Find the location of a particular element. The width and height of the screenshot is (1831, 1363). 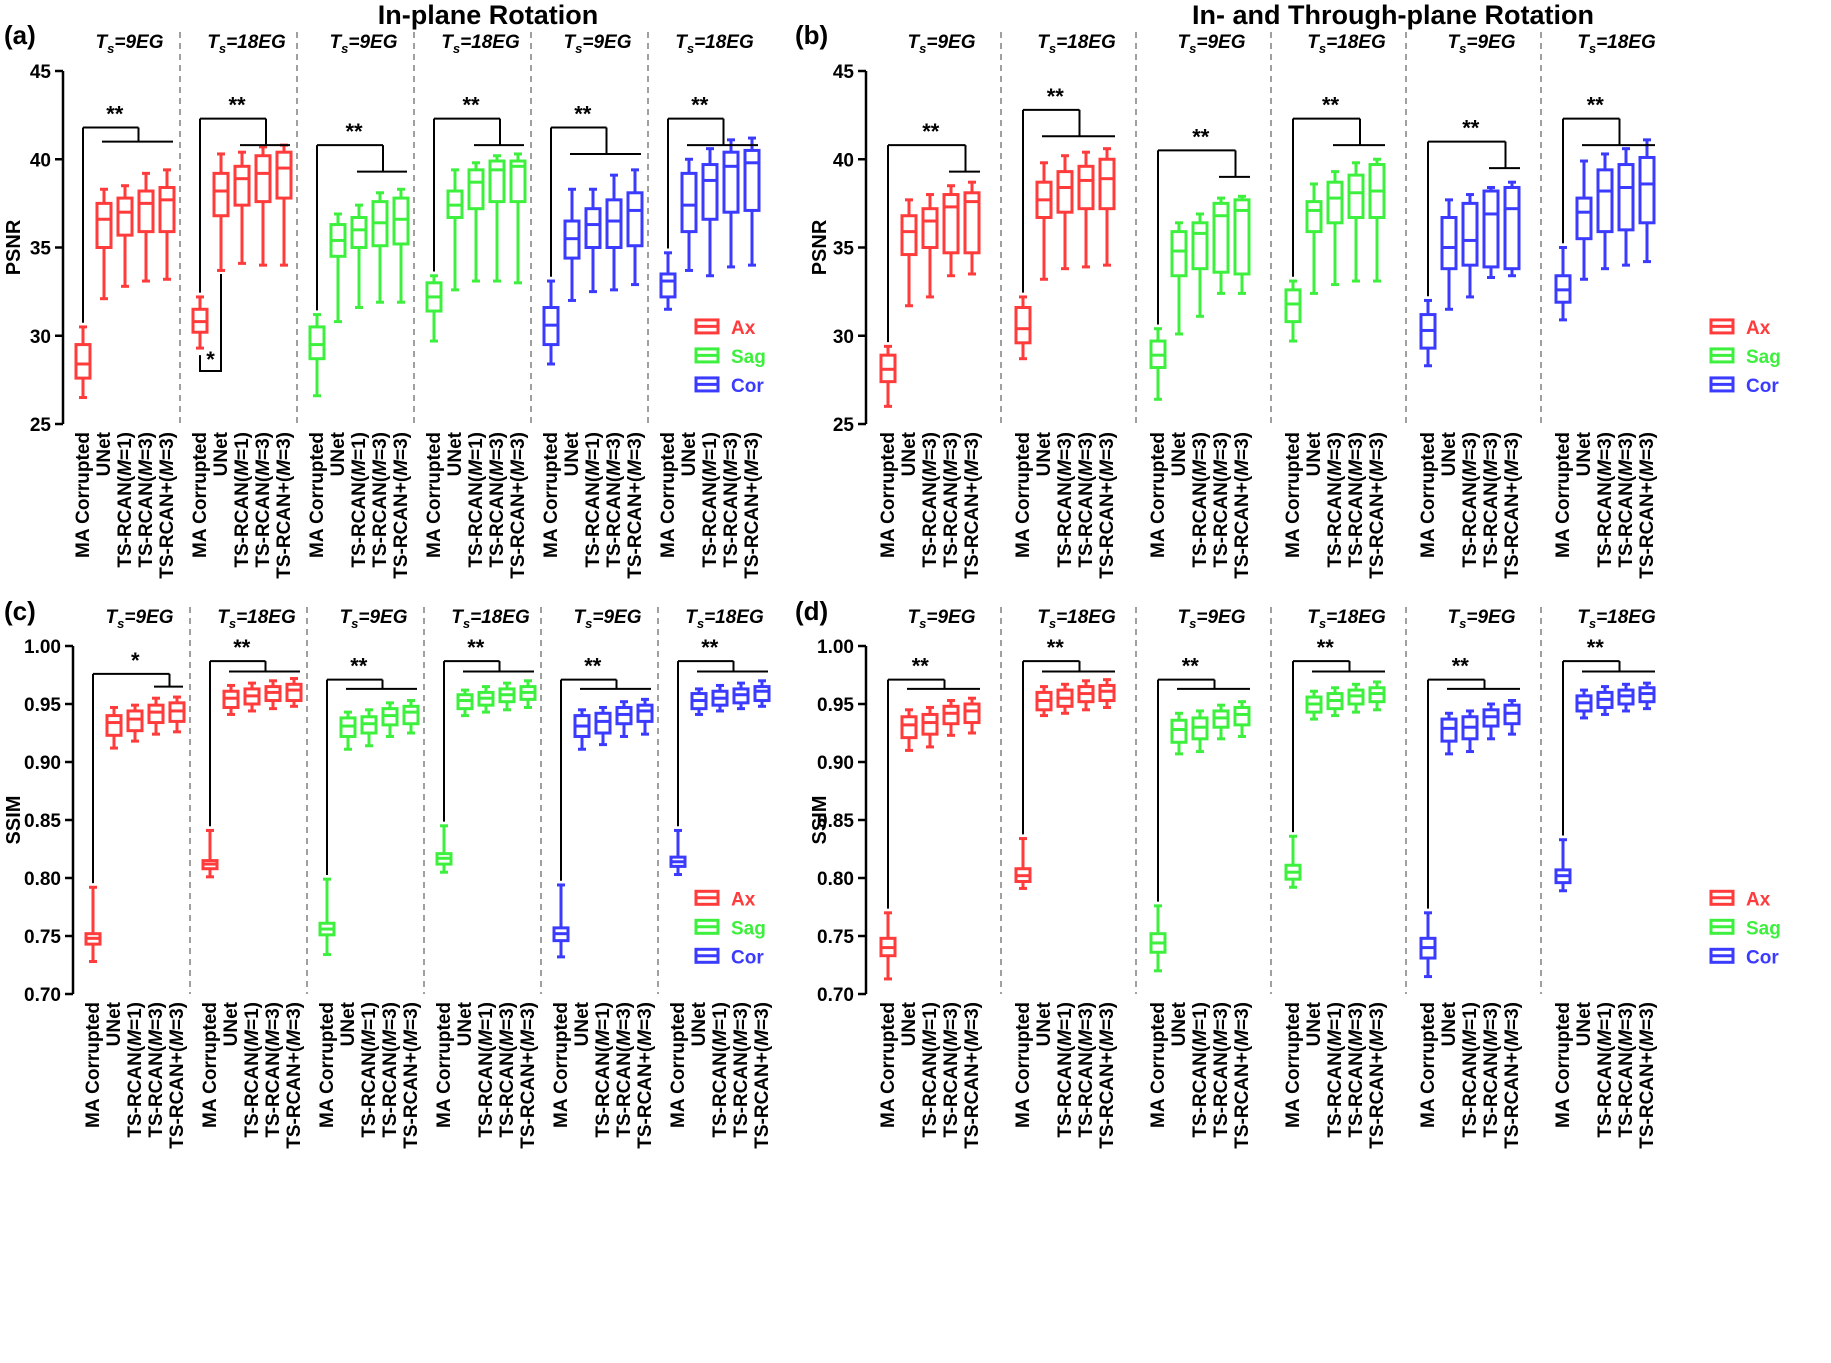

method-label: TS-RCAN(M=1) is located at coordinates (135, 1070).